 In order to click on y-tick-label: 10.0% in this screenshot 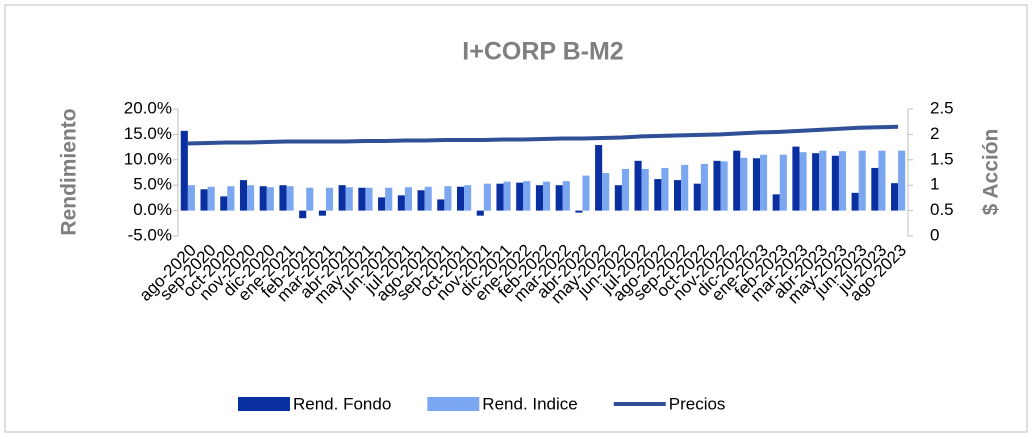, I will do `click(148, 158)`.